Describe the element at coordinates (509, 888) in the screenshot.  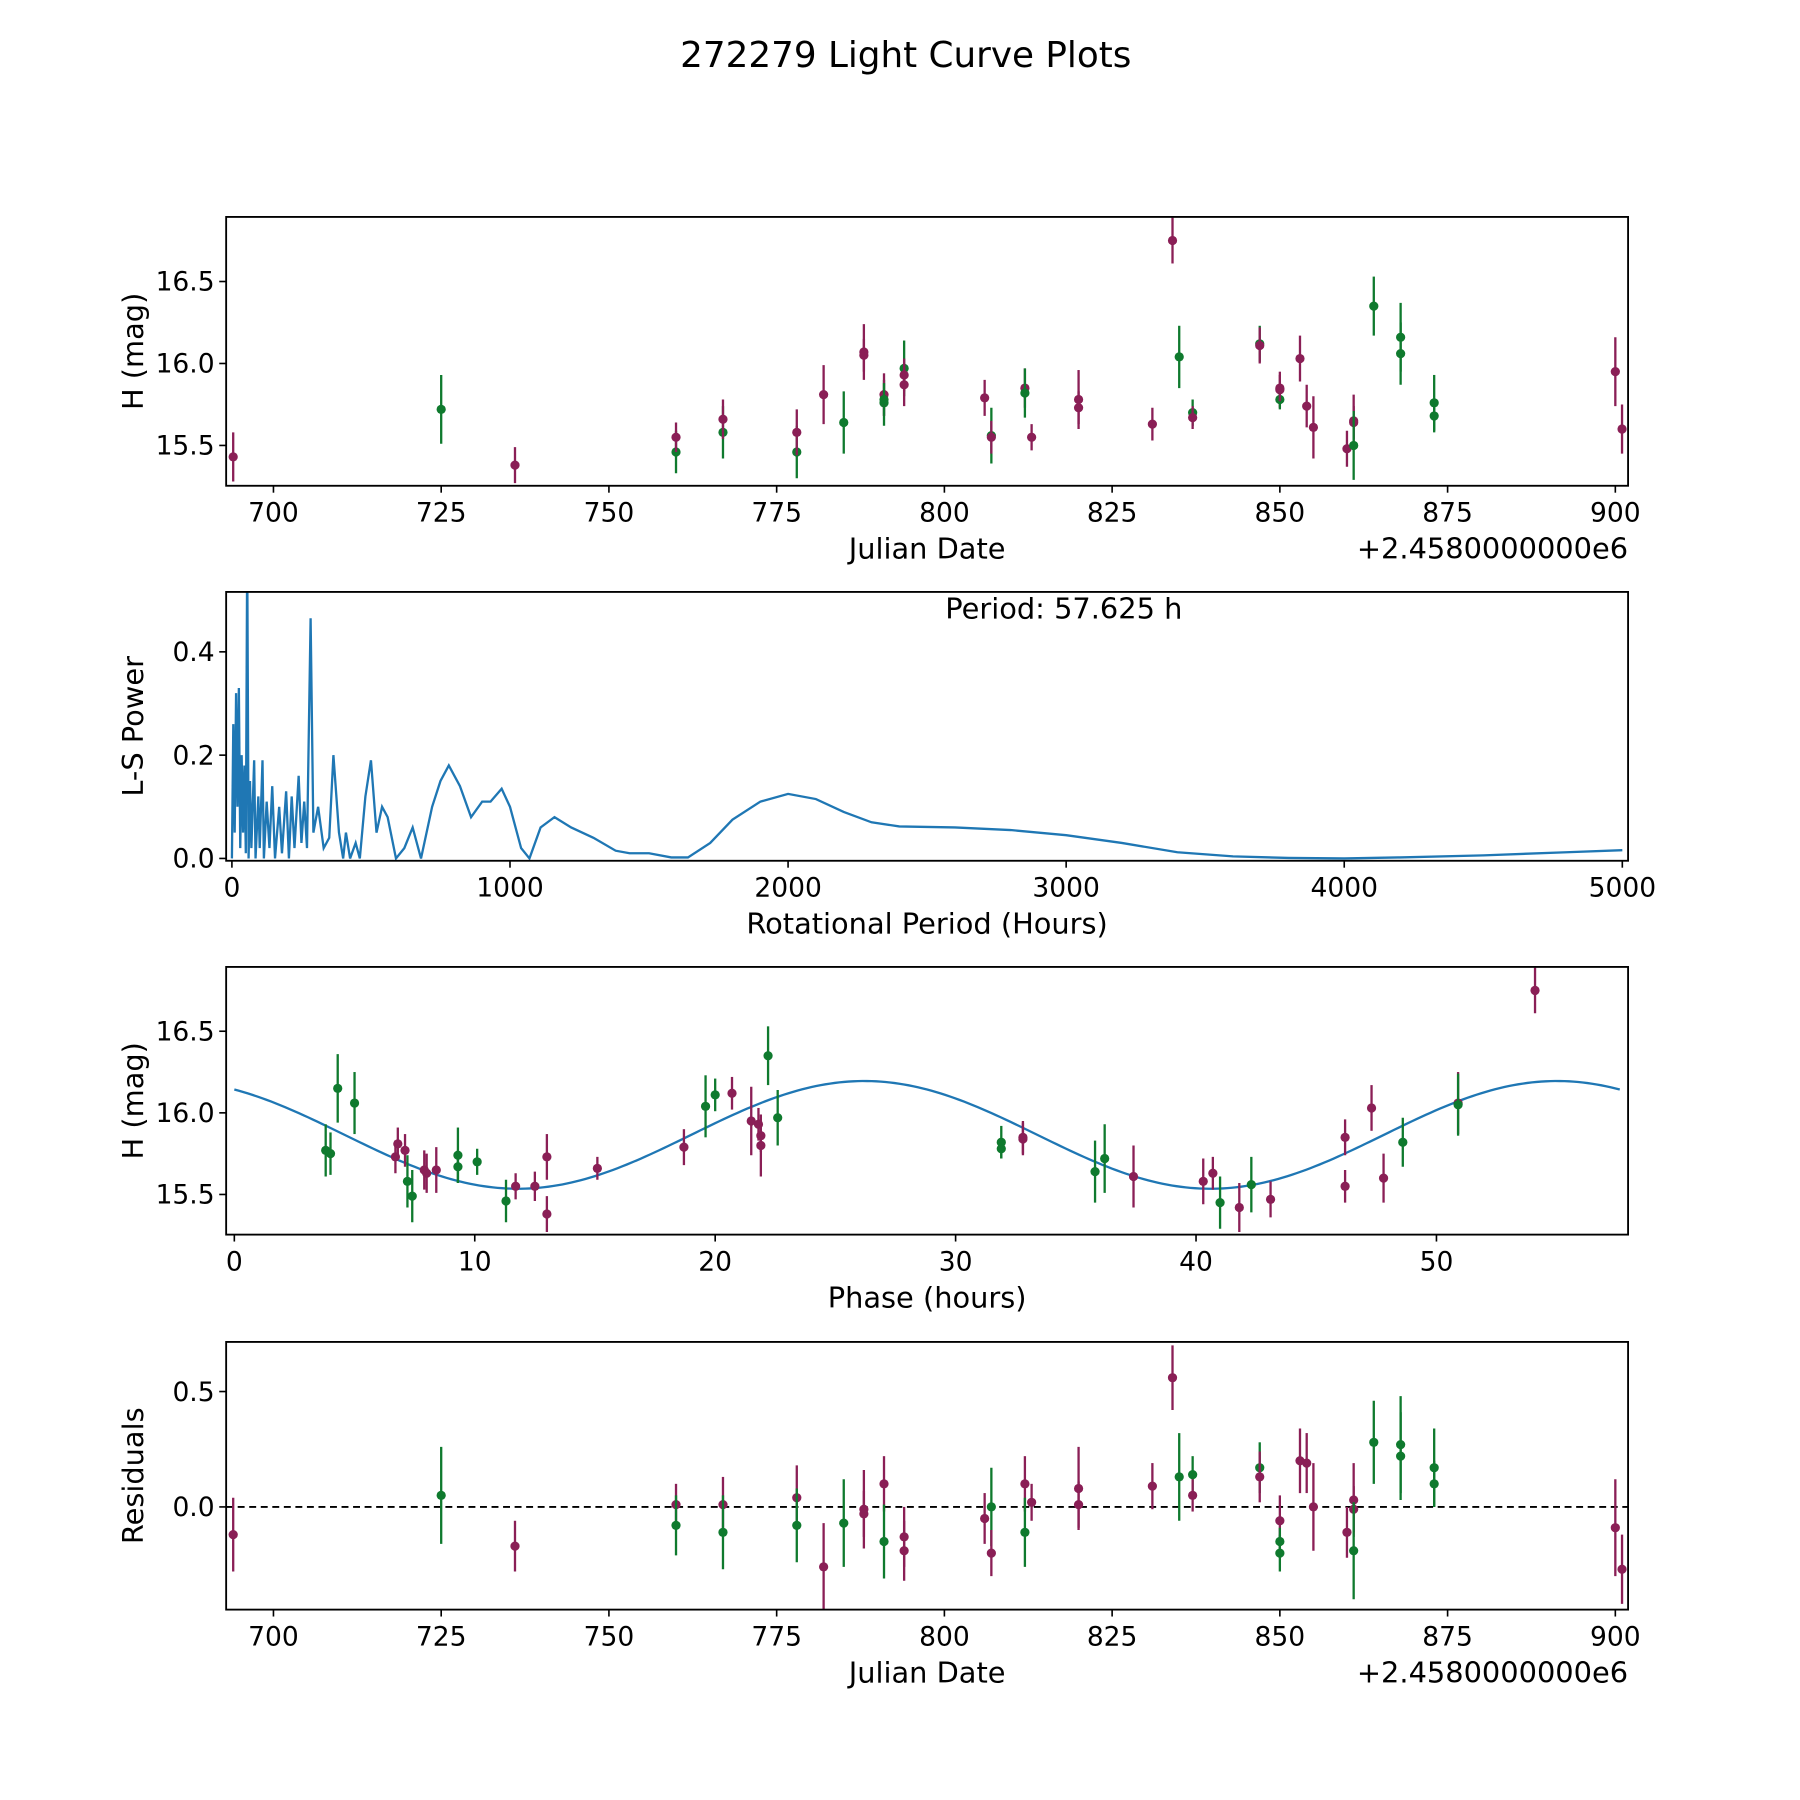
I see `x-tick-label: 1000` at that location.